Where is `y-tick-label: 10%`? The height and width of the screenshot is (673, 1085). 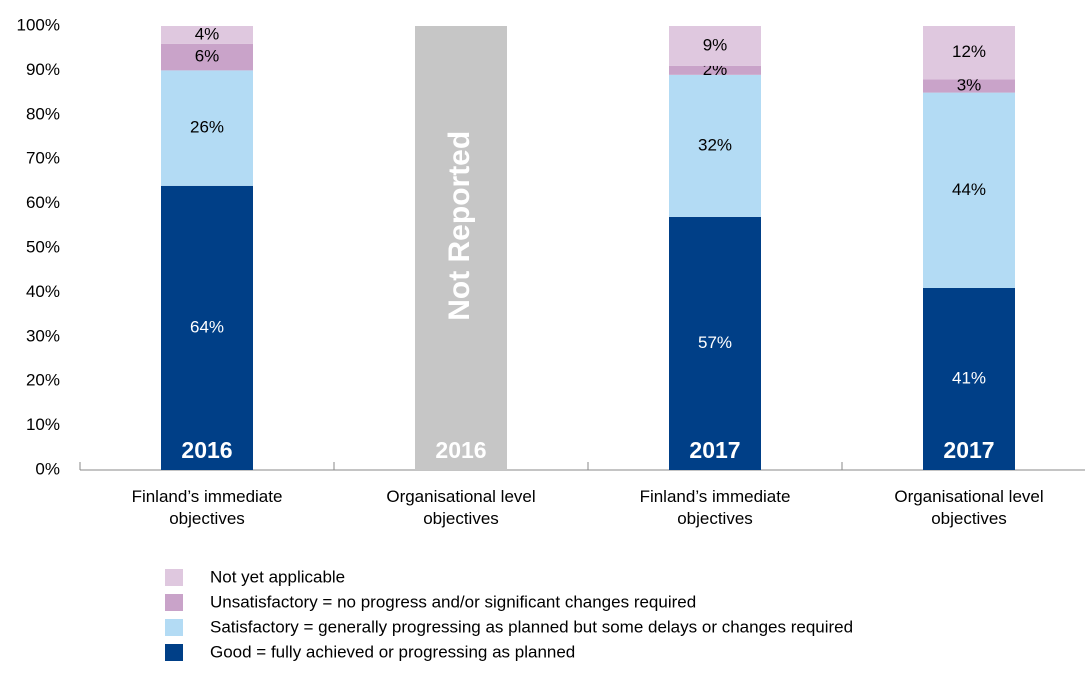
y-tick-label: 10% is located at coordinates (43, 424).